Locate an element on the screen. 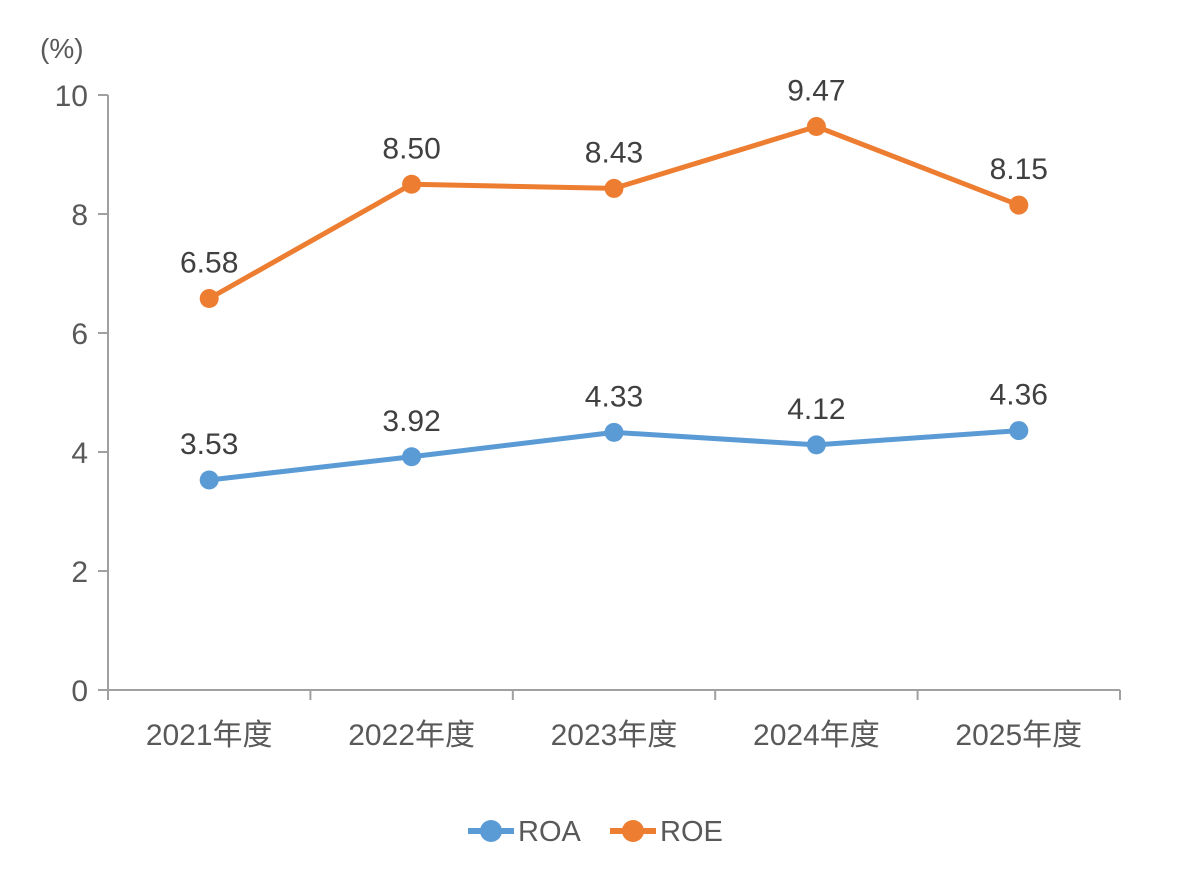 The height and width of the screenshot is (886, 1181). roa-data-label: 4.36 is located at coordinates (1019, 395).